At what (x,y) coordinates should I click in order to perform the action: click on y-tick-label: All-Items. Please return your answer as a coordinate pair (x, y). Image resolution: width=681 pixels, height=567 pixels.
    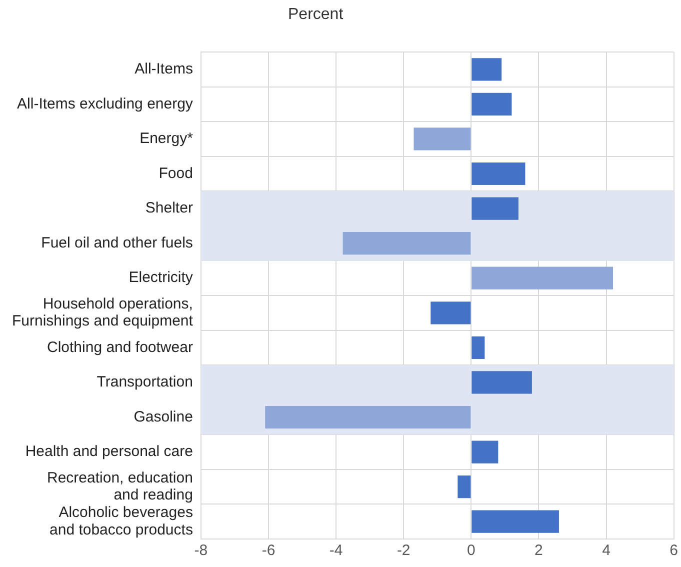
    Looking at the image, I should click on (163, 69).